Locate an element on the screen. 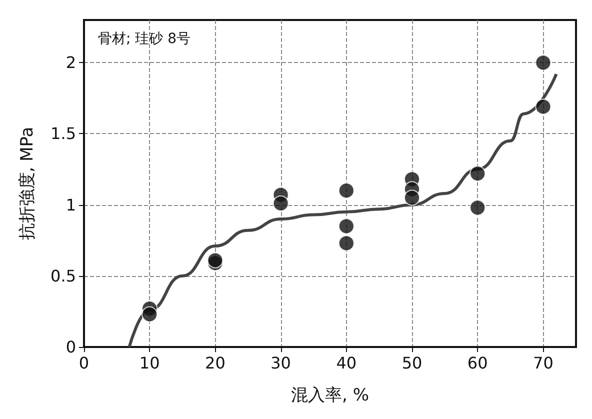 Image resolution: width=592 pixels, height=419 pixels. y-tick-label: 0 is located at coordinates (71, 347).